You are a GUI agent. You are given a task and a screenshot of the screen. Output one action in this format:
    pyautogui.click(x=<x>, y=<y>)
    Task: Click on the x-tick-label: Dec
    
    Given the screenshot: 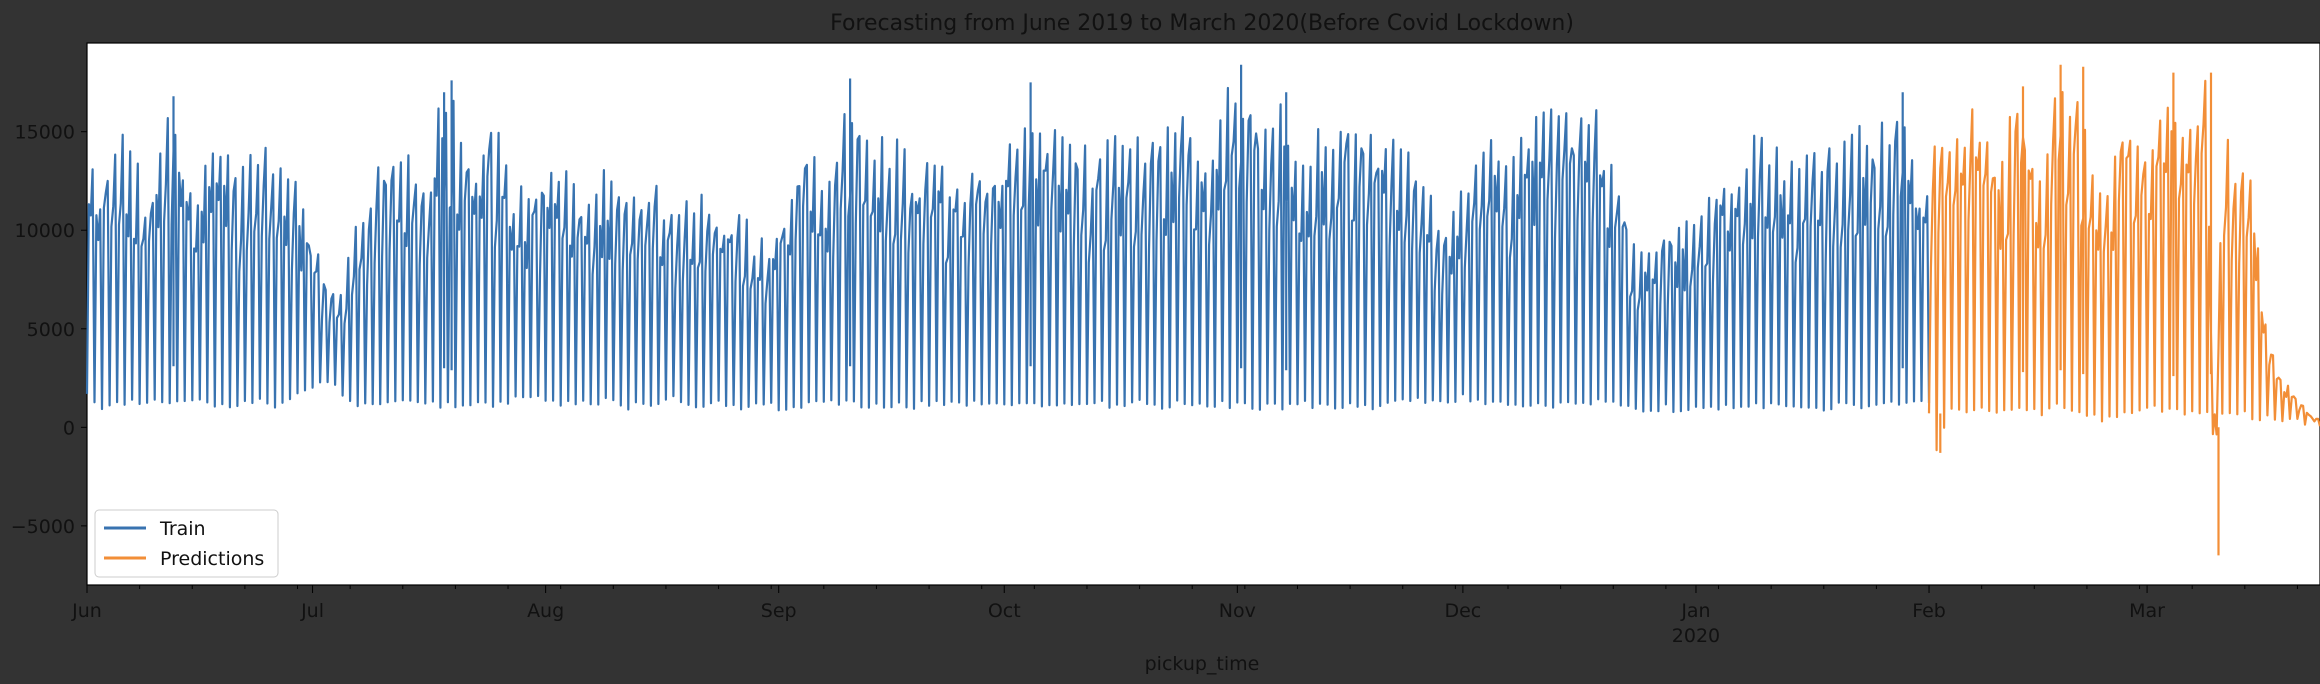 What is the action you would take?
    pyautogui.click(x=1462, y=611)
    